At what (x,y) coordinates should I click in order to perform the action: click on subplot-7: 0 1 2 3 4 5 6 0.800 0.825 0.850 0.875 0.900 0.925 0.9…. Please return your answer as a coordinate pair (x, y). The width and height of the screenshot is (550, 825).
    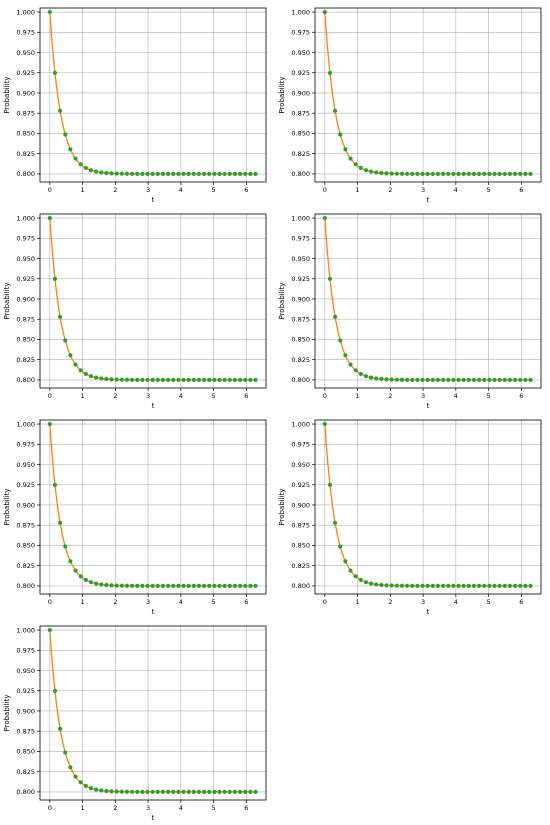
    Looking at the image, I should click on (135, 723).